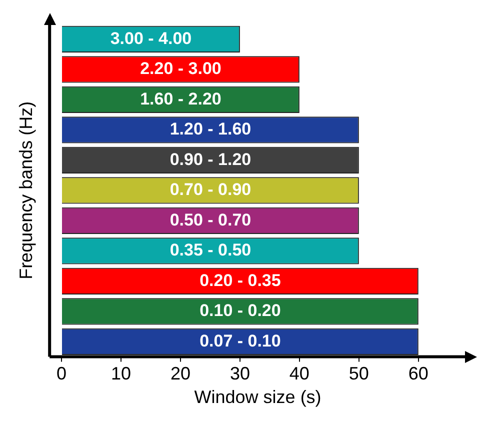  What do you see at coordinates (240, 340) in the screenshot?
I see `y-tick-label: 0.07 - 0.10` at bounding box center [240, 340].